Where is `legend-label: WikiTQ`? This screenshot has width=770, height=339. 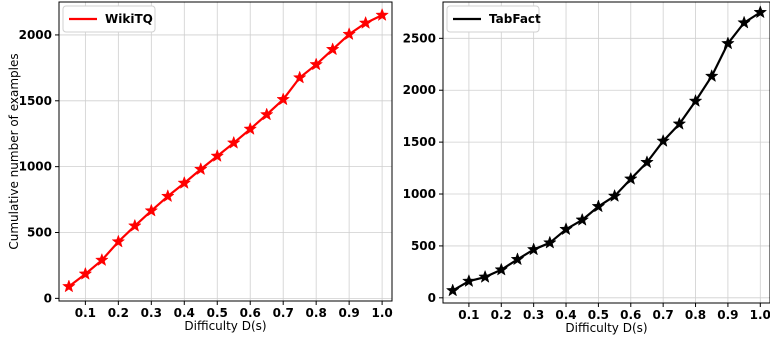
legend-label: WikiTQ is located at coordinates (129, 19).